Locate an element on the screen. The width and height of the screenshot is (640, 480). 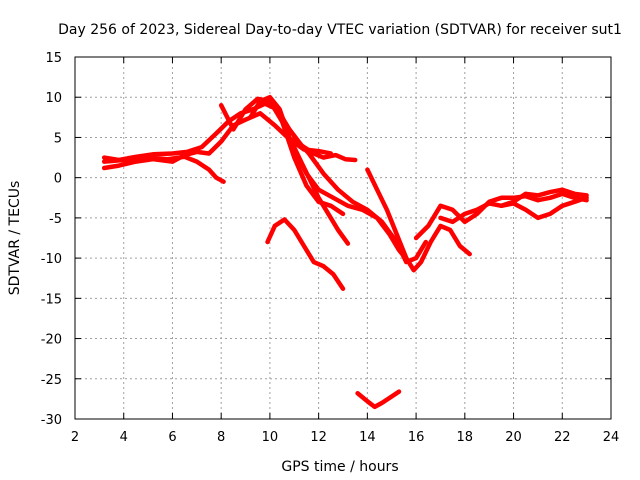
x-tick-label: 20 is located at coordinates (513, 437).